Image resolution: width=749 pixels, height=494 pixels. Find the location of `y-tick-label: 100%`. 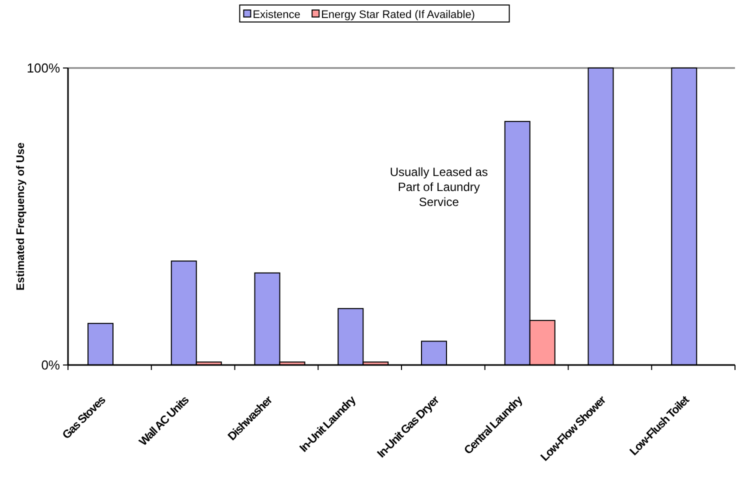

y-tick-label: 100% is located at coordinates (43, 68).